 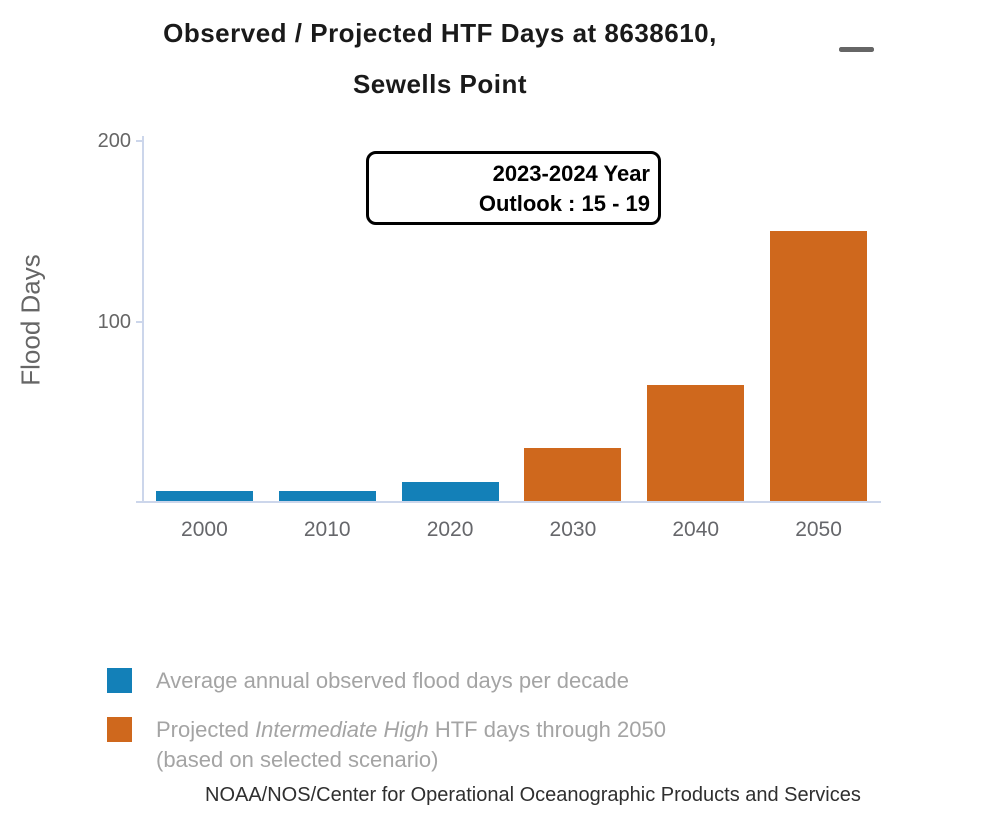 What do you see at coordinates (856, 49) in the screenshot?
I see `hamburger-bar` at bounding box center [856, 49].